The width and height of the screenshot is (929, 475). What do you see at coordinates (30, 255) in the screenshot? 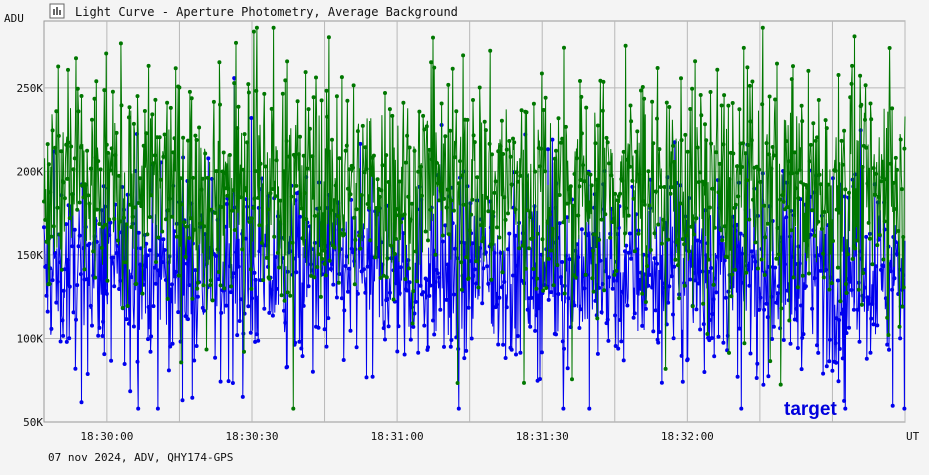
I see `y-tick-labels: 50K 100K 150K 200K 250K` at bounding box center [30, 255].